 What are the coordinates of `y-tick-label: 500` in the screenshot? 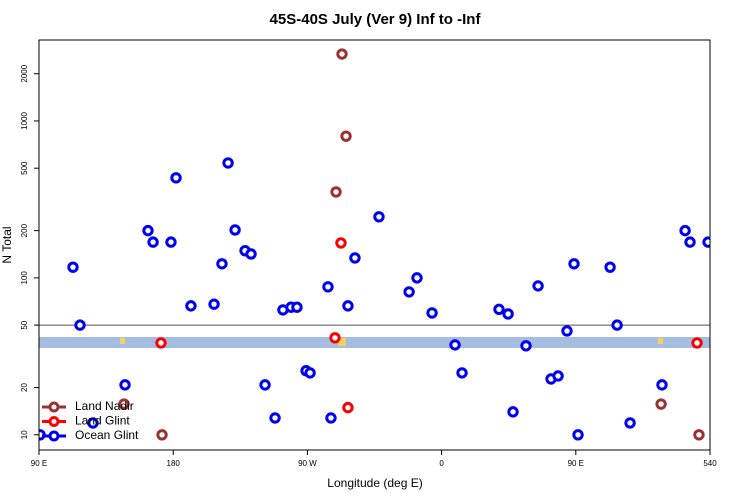 It's located at (24, 168).